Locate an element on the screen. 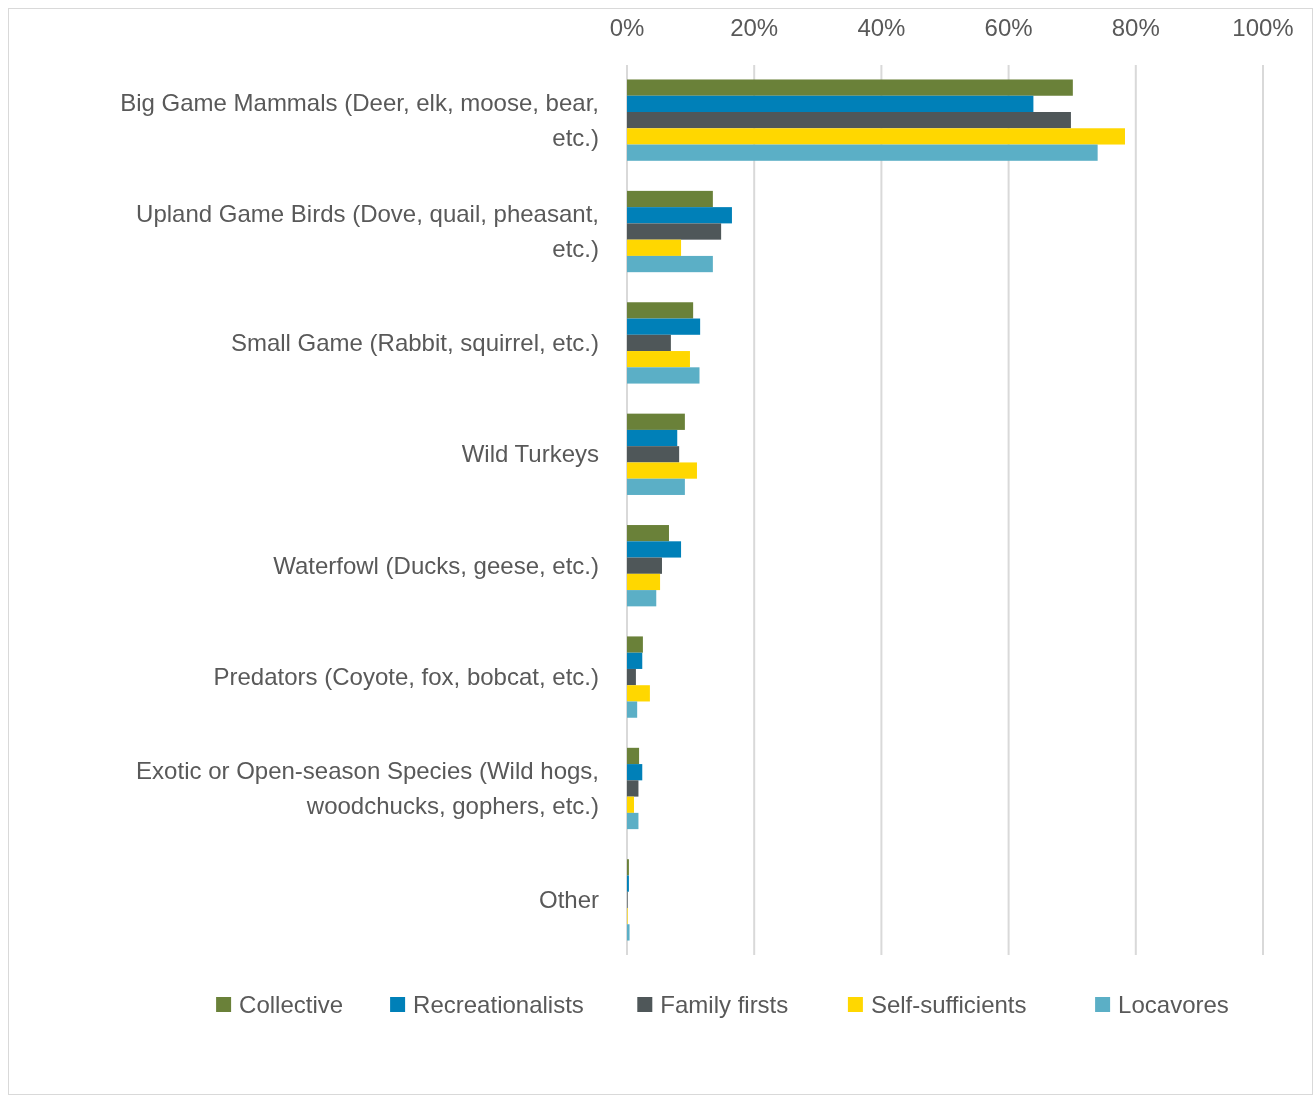 The height and width of the screenshot is (1095, 1313). x-tick-label: 60% is located at coordinates (1008, 27).